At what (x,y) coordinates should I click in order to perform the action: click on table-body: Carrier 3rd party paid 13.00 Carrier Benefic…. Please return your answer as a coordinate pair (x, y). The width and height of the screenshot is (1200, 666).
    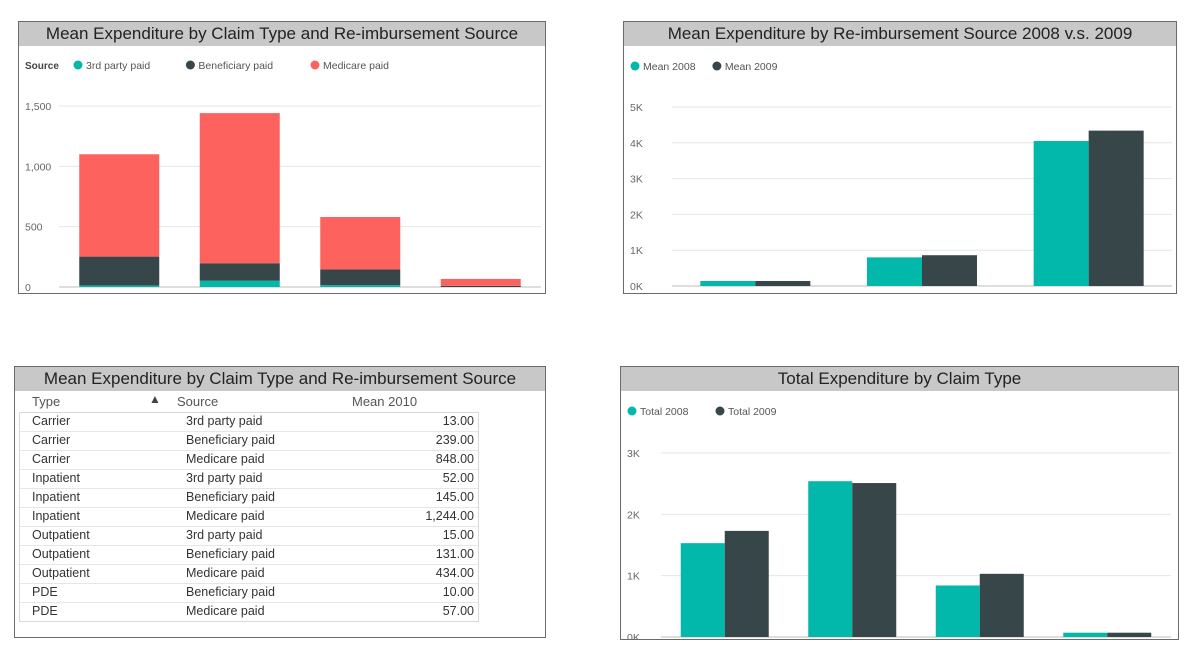
    Looking at the image, I should click on (249, 517).